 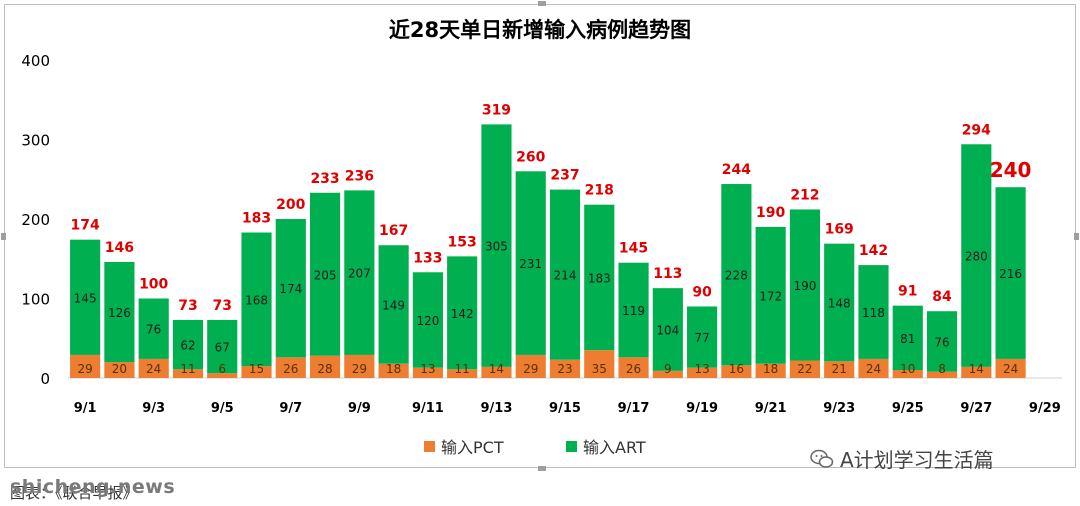 What do you see at coordinates (614, 447) in the screenshot?
I see `legend-art-label: 输入ART` at bounding box center [614, 447].